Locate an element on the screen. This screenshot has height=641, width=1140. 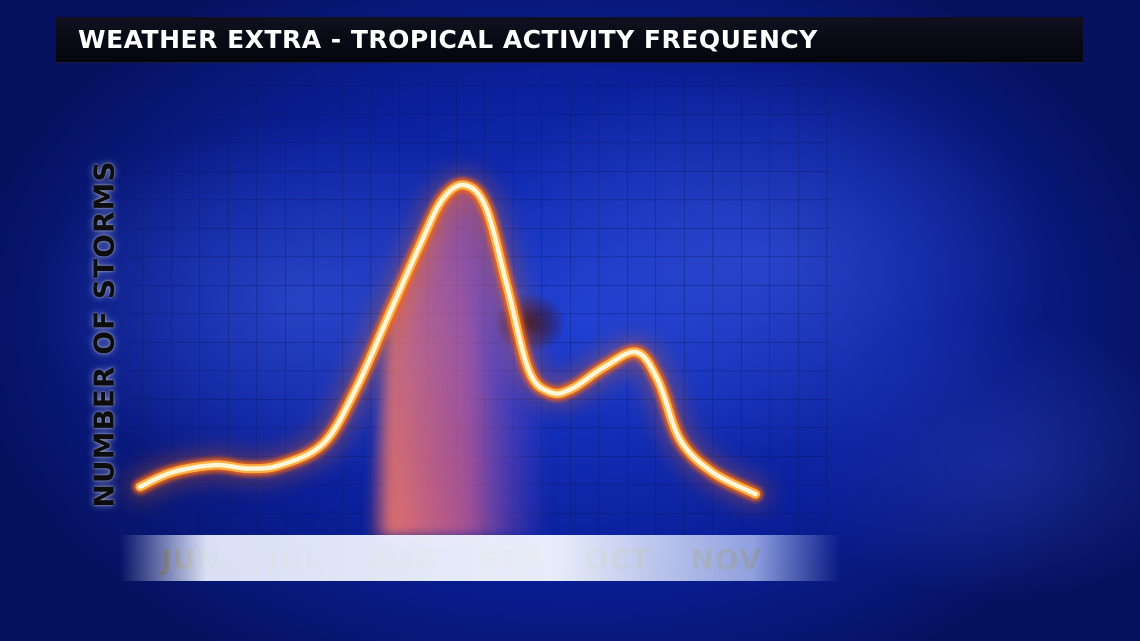
y-axis-label: NUMBER OF STORMS is located at coordinates (104, 334).